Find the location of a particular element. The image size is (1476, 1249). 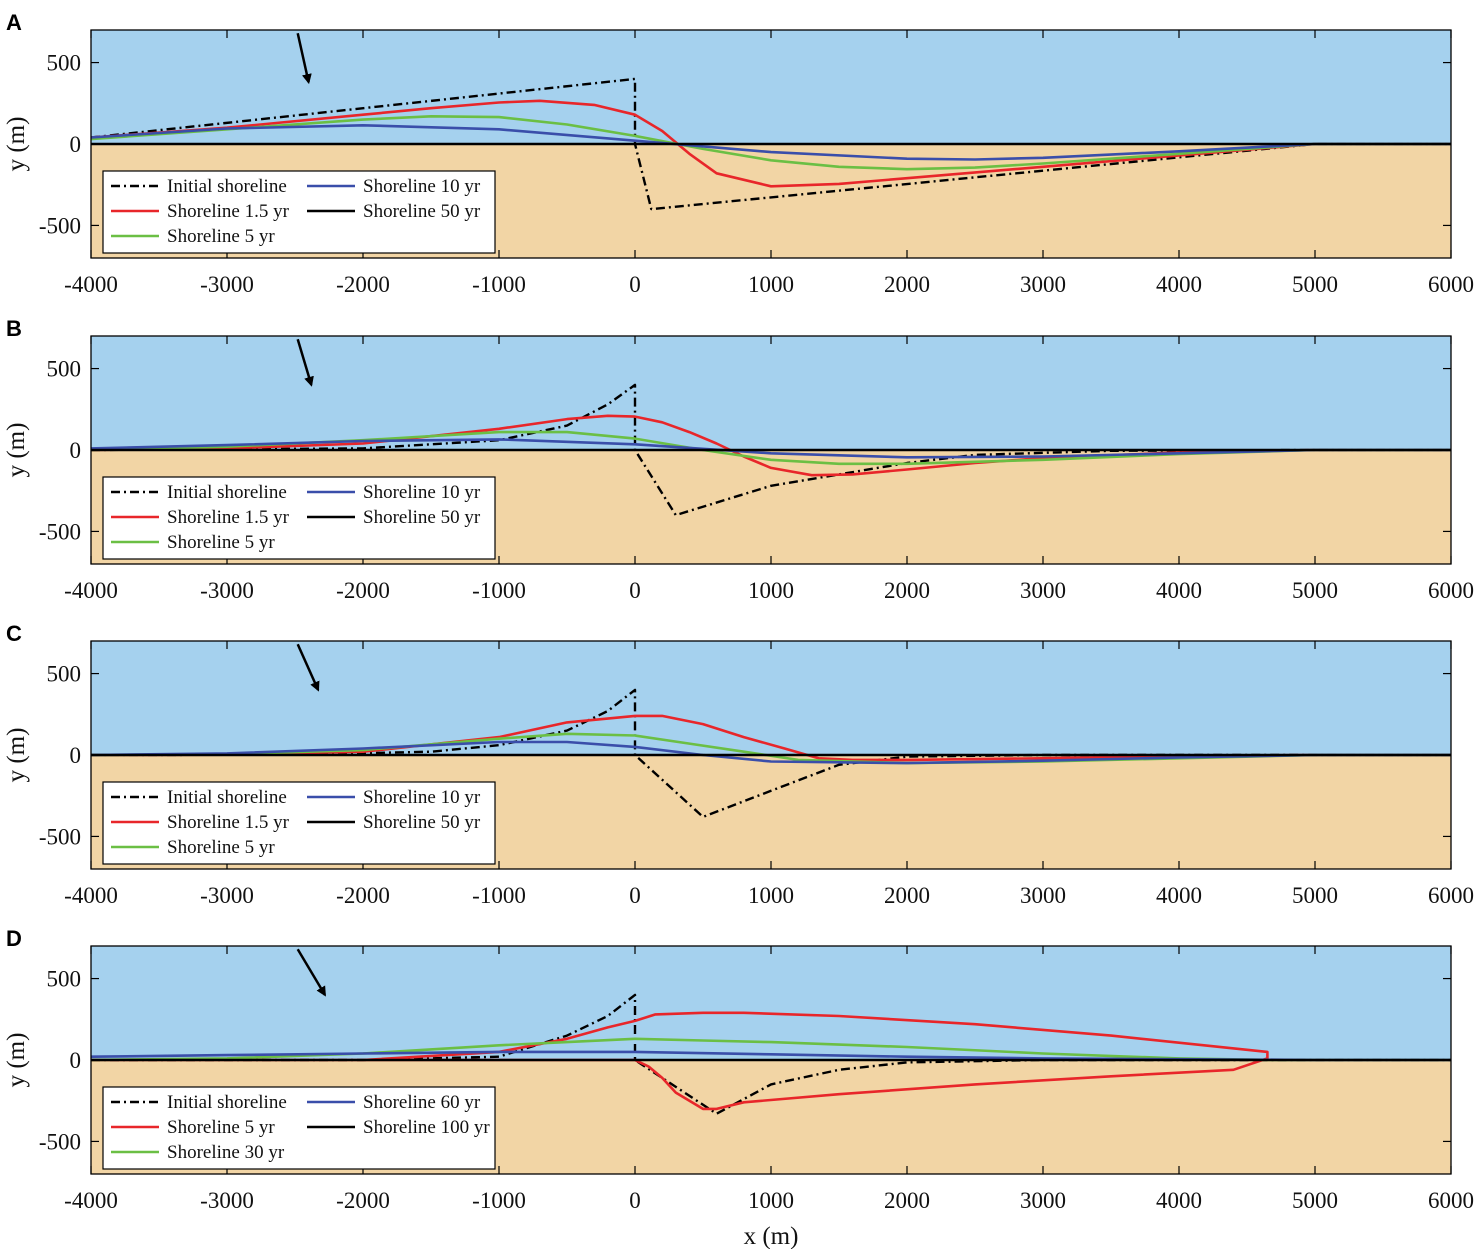

x-axis-label: x (m) is located at coordinates (771, 1236).